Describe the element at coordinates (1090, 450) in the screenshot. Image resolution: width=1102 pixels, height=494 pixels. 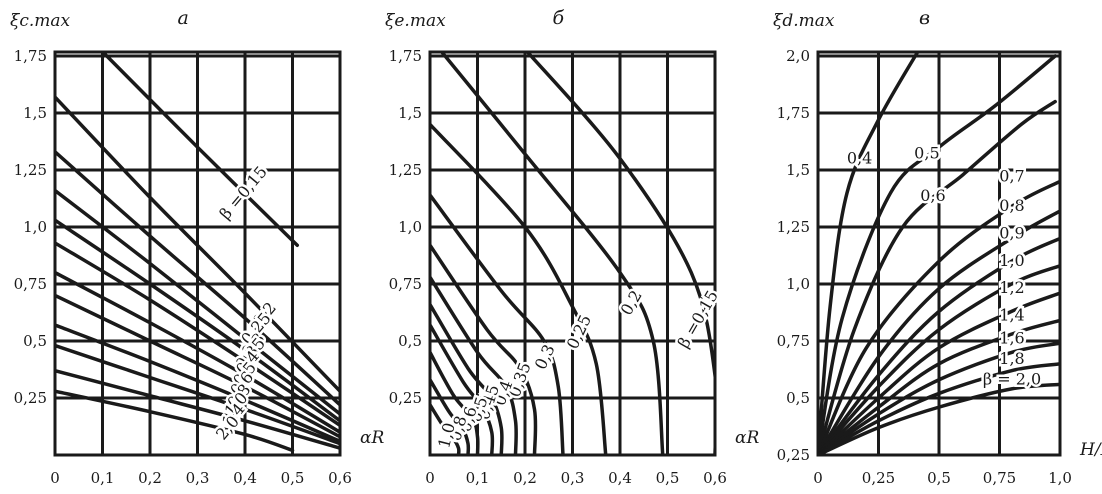
I see `x-axis-label: H/B` at that location.